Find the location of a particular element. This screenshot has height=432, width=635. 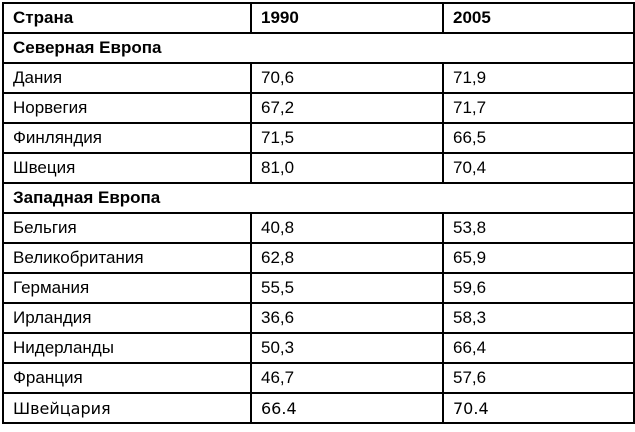

value-2005-cell: 70.4 is located at coordinates (538, 408).